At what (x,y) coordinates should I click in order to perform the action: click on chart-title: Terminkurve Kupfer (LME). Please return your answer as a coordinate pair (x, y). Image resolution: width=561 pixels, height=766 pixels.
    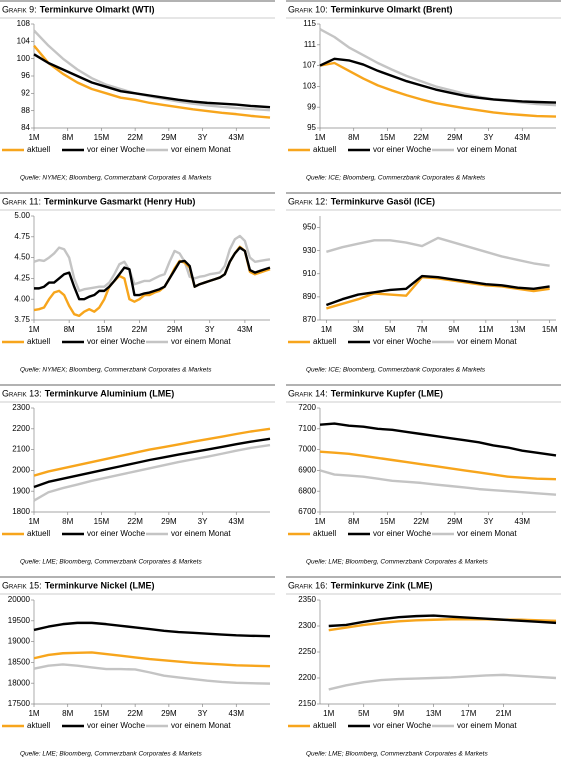
    Looking at the image, I should click on (387, 393).